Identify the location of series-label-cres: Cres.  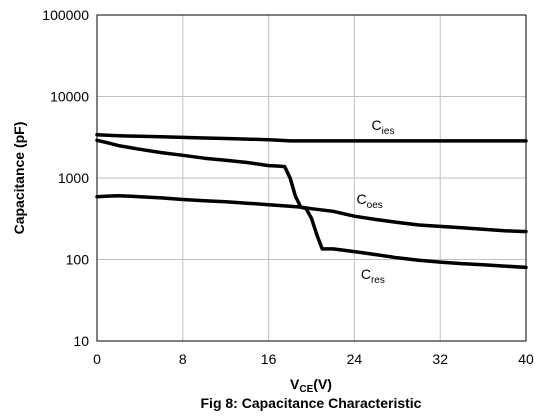
(373, 276).